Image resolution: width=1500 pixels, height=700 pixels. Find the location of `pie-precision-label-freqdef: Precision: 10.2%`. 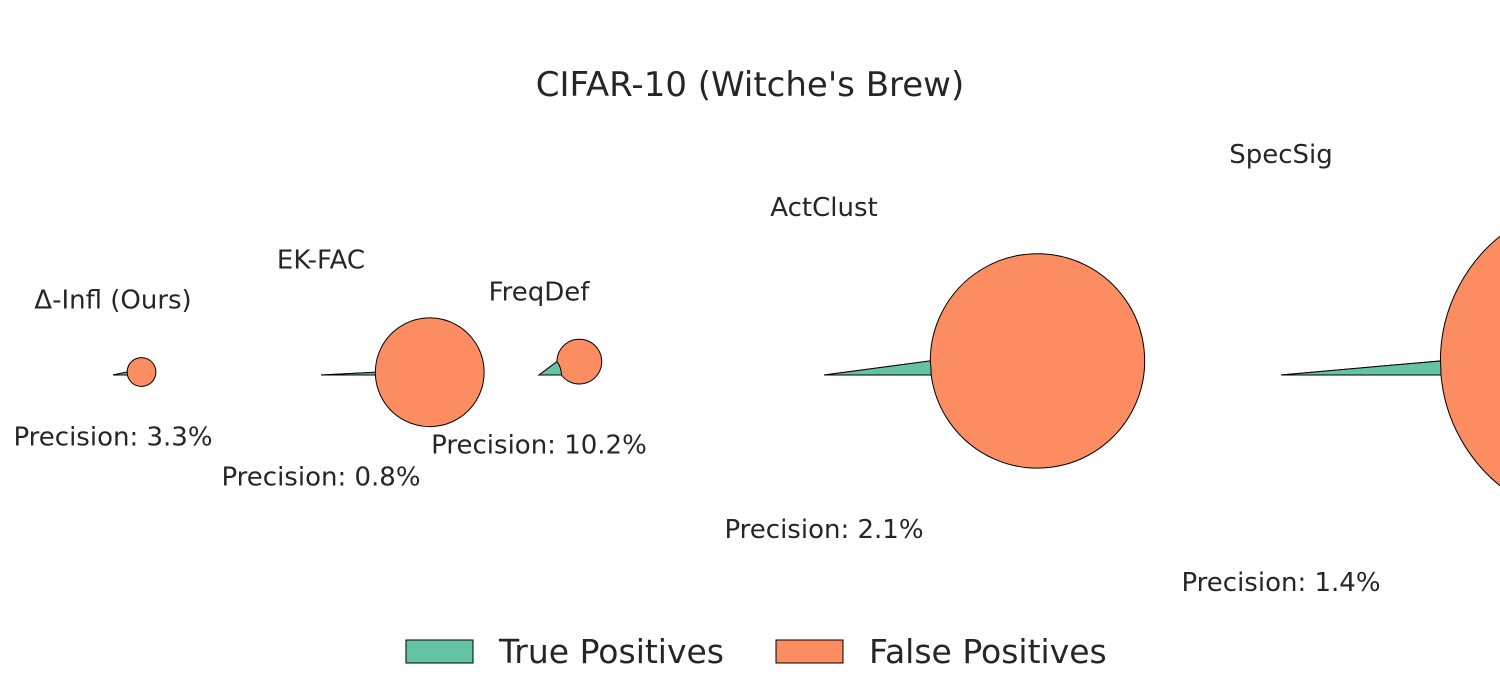

pie-precision-label-freqdef: Precision: 10.2% is located at coordinates (539, 445).